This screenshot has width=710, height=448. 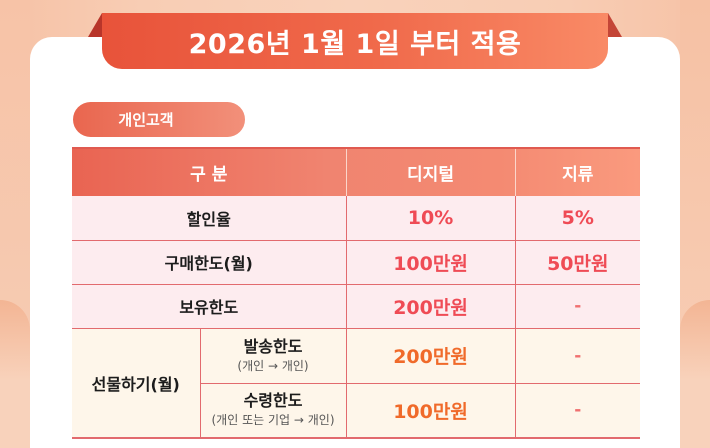 I want to click on table-row-holding-limit: 보유한도 200만원 -, so click(x=356, y=306).